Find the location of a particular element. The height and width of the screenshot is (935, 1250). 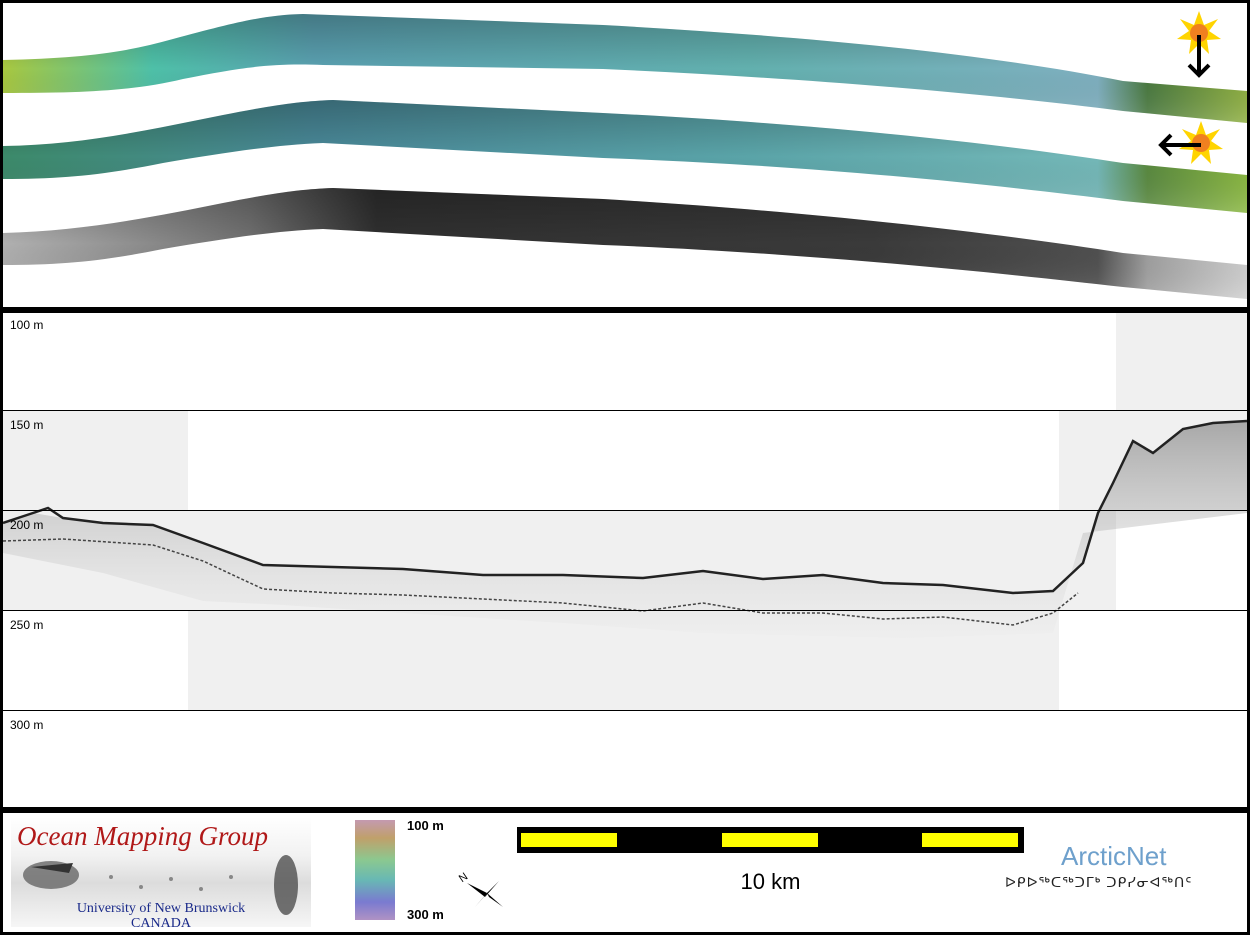

profile-shade-left is located at coordinates (95, 460).